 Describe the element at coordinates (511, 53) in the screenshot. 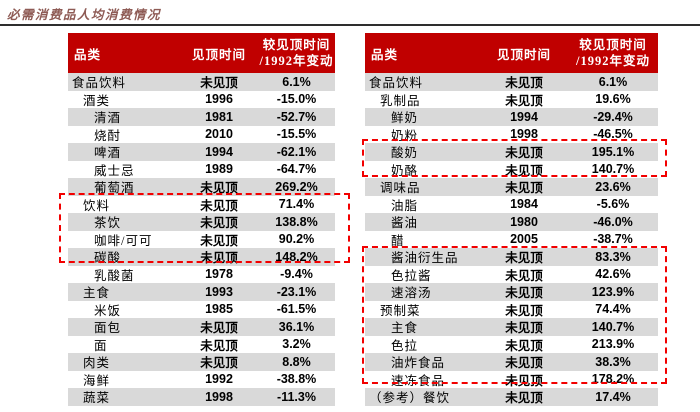

I see `table-right-header: 品类 见顶时间 较见顶时间 /1992年变动` at that location.